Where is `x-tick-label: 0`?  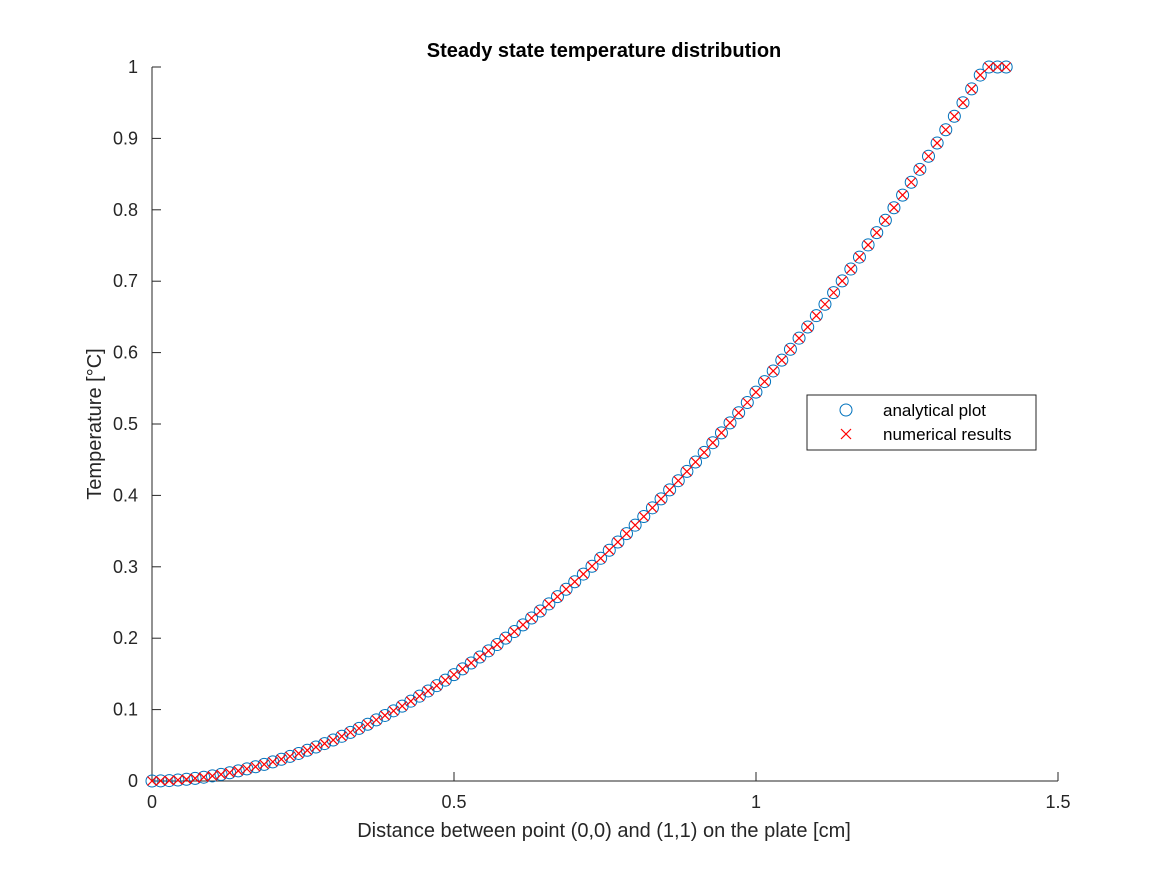
x-tick-label: 0 is located at coordinates (152, 802).